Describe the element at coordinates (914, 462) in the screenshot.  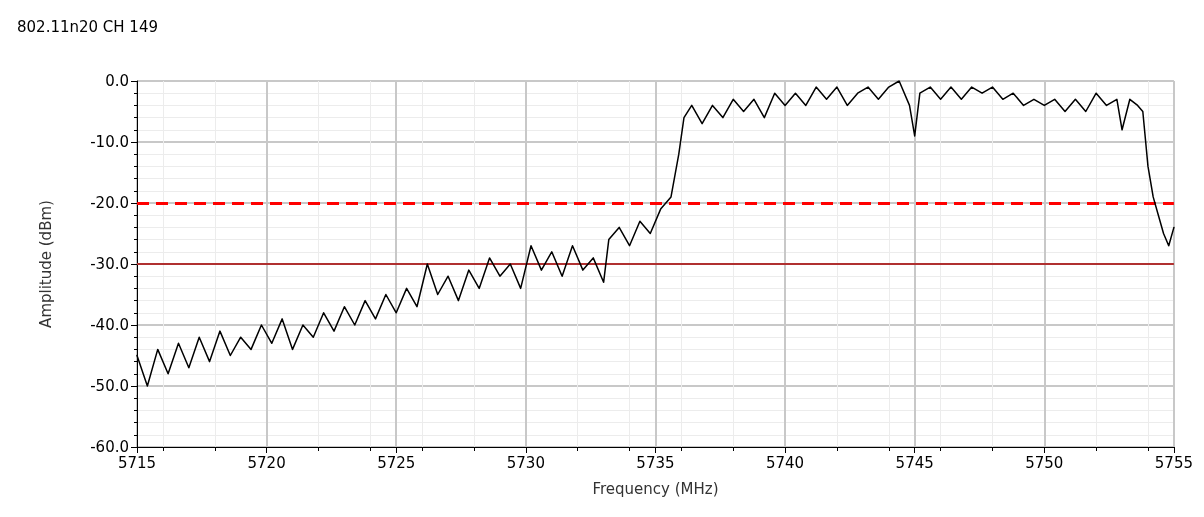
I see `x-tick-label: 5745` at that location.